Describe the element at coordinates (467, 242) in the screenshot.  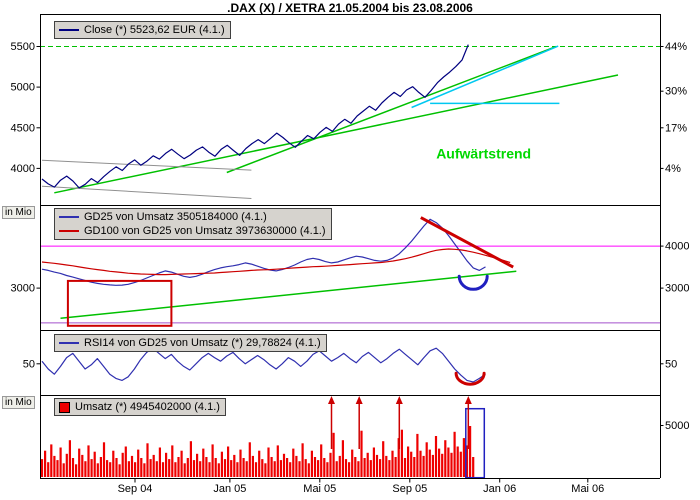
I see `trend-line-overlay` at that location.